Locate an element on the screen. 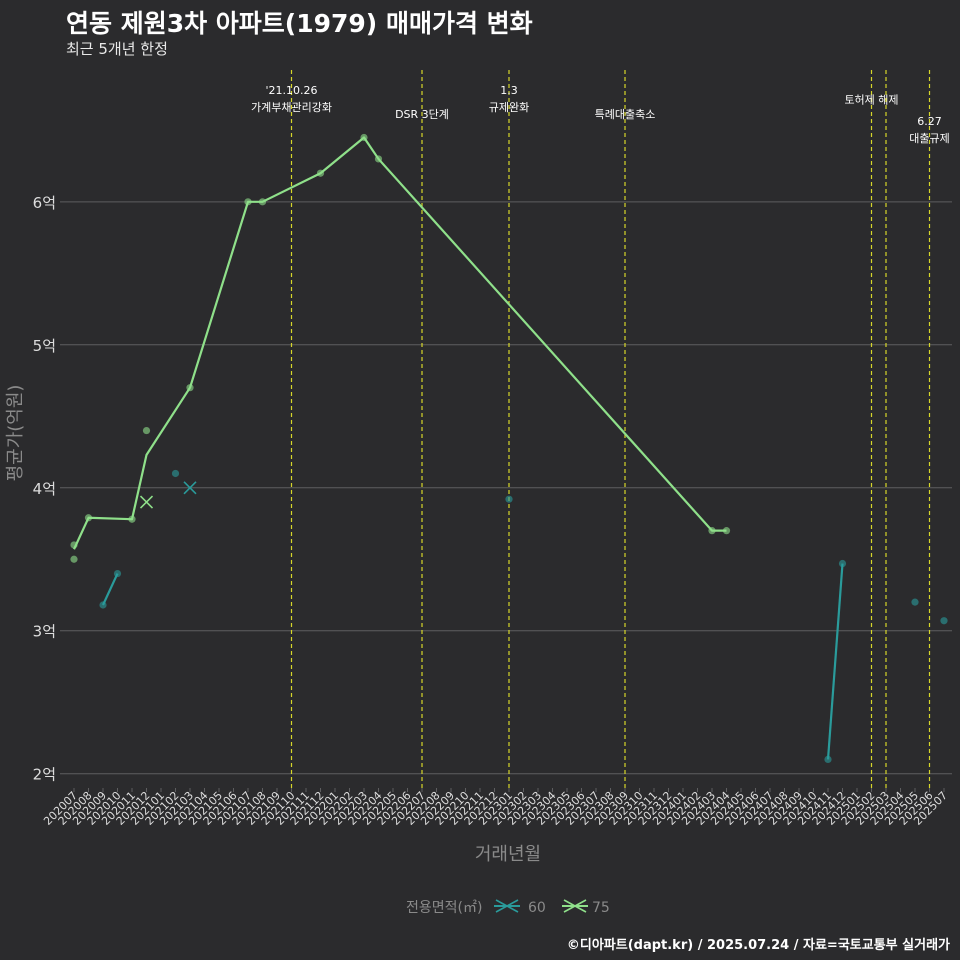 Image resolution: width=960 pixels, height=960 pixels. y-tick-labels: 2억 3억 4억 5억 6억 is located at coordinates (44, 489).